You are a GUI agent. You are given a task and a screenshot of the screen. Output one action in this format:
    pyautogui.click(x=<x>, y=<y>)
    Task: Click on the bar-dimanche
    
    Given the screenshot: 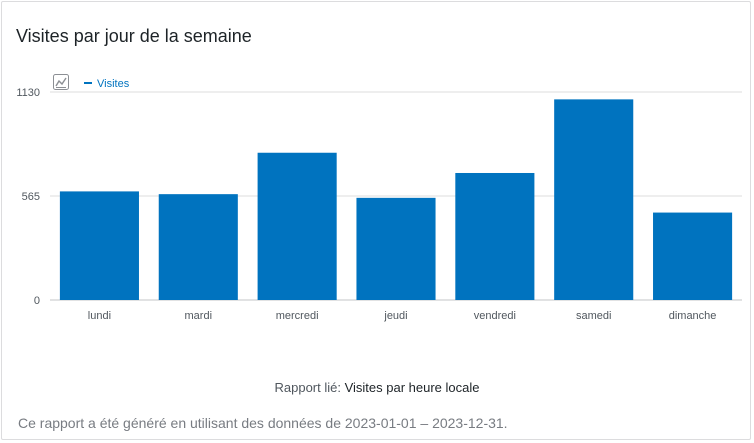 What is the action you would take?
    pyautogui.click(x=693, y=256)
    